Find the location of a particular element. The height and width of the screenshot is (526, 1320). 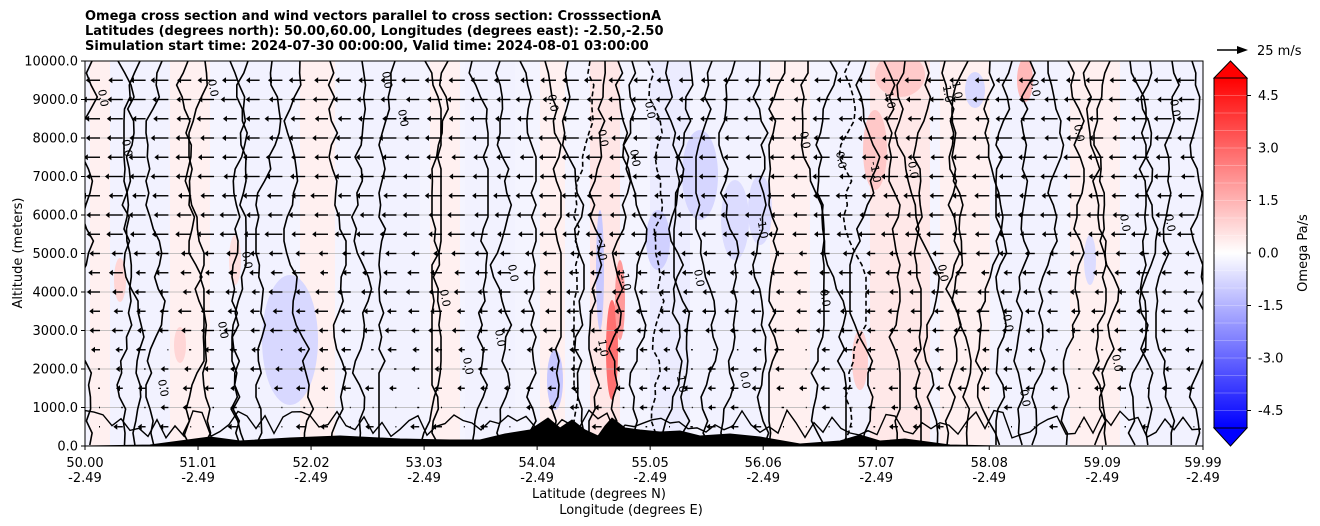

colorbar-tick-label: -1.5 is located at coordinates (1270, 306).